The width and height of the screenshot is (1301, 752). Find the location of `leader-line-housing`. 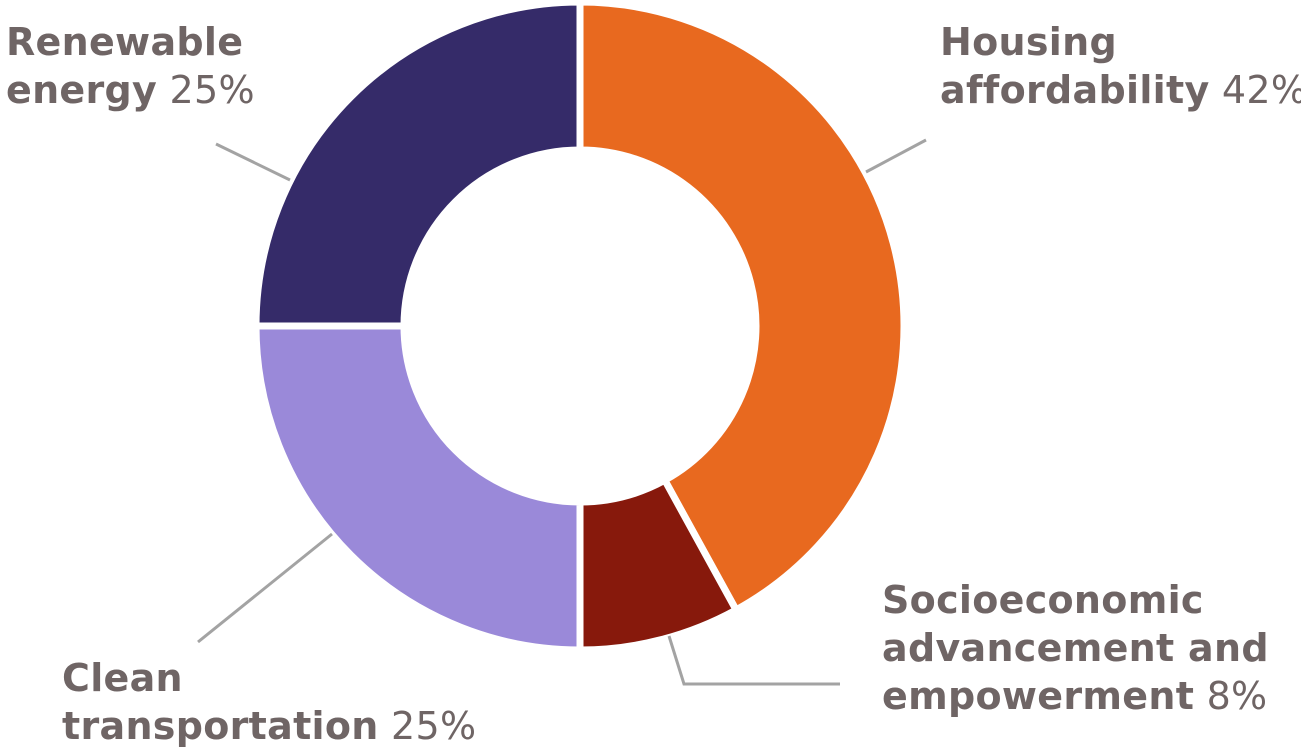

leader-line-housing is located at coordinates (896, 156).